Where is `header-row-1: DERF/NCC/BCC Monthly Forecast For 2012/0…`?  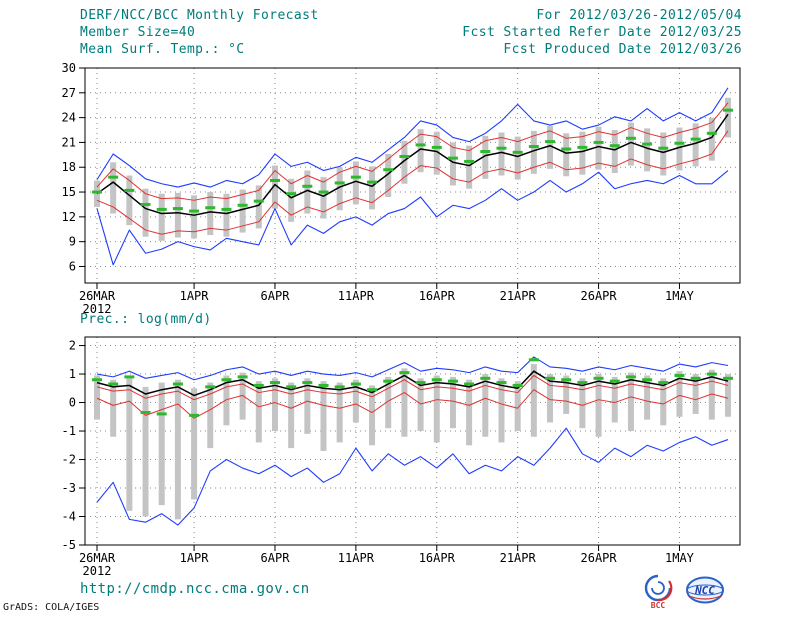 header-row-1: DERF/NCC/BCC Monthly Forecast For 2012/0… is located at coordinates (411, 15).